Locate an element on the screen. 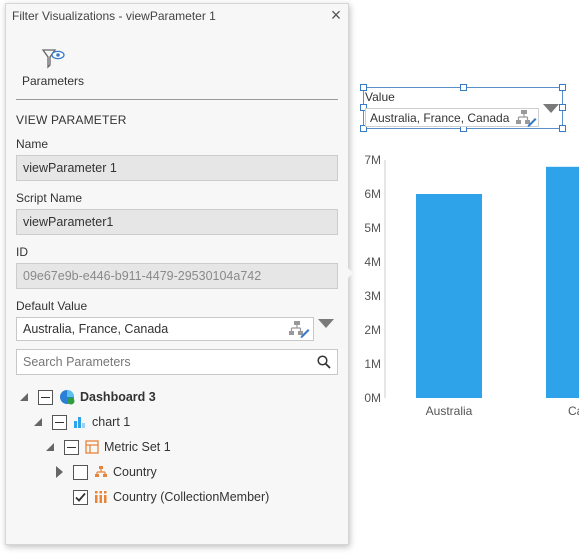 This screenshot has height=555, width=579. y-tick-label: 4M is located at coordinates (372, 262).